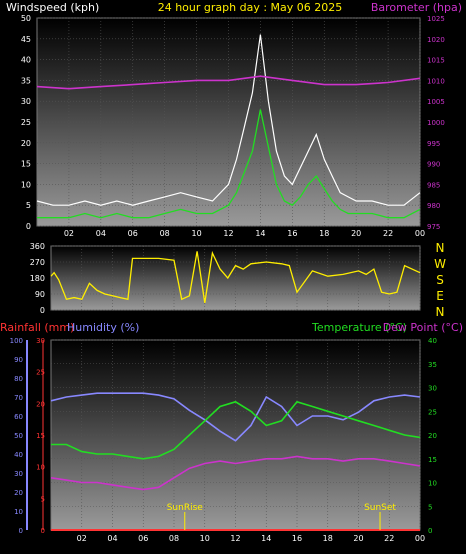  What do you see at coordinates (432, 484) in the screenshot?
I see `temp-right-tick-label: 10` at bounding box center [432, 484].